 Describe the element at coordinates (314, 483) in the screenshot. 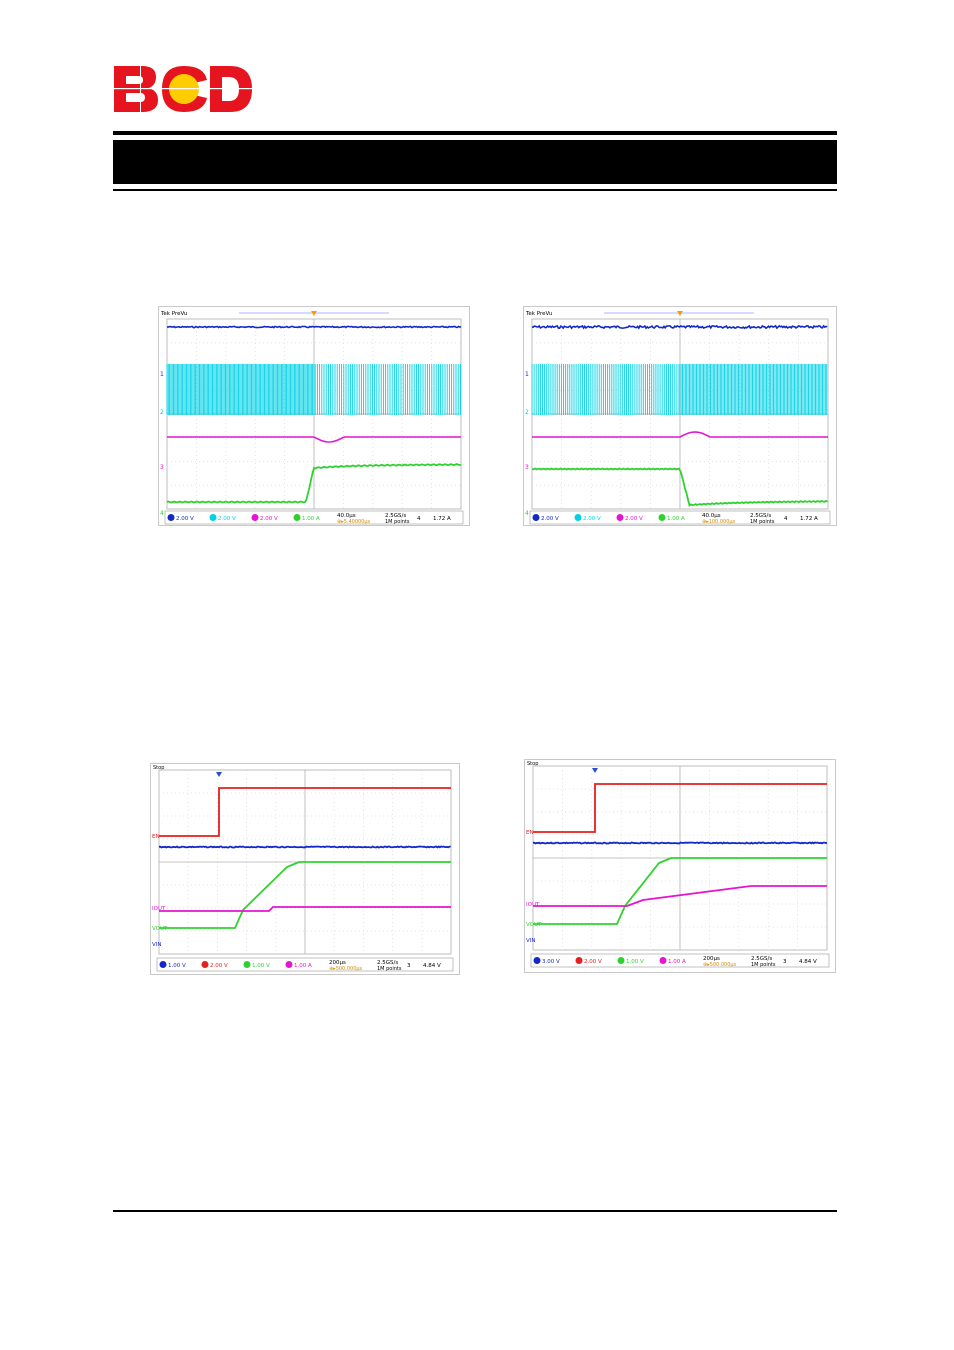

I see `trace-ch4` at that location.